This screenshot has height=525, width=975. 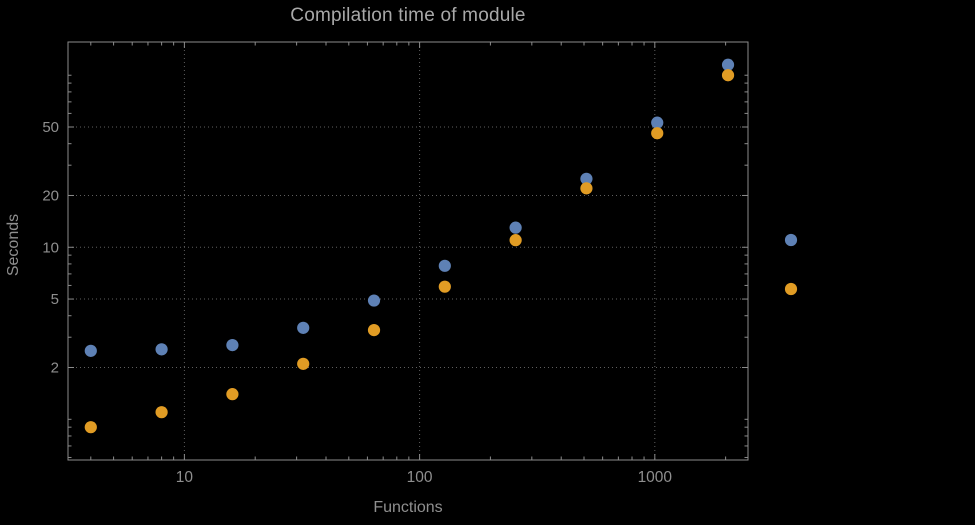 I want to click on chart-title: Compilation time of module, so click(x=408, y=15).